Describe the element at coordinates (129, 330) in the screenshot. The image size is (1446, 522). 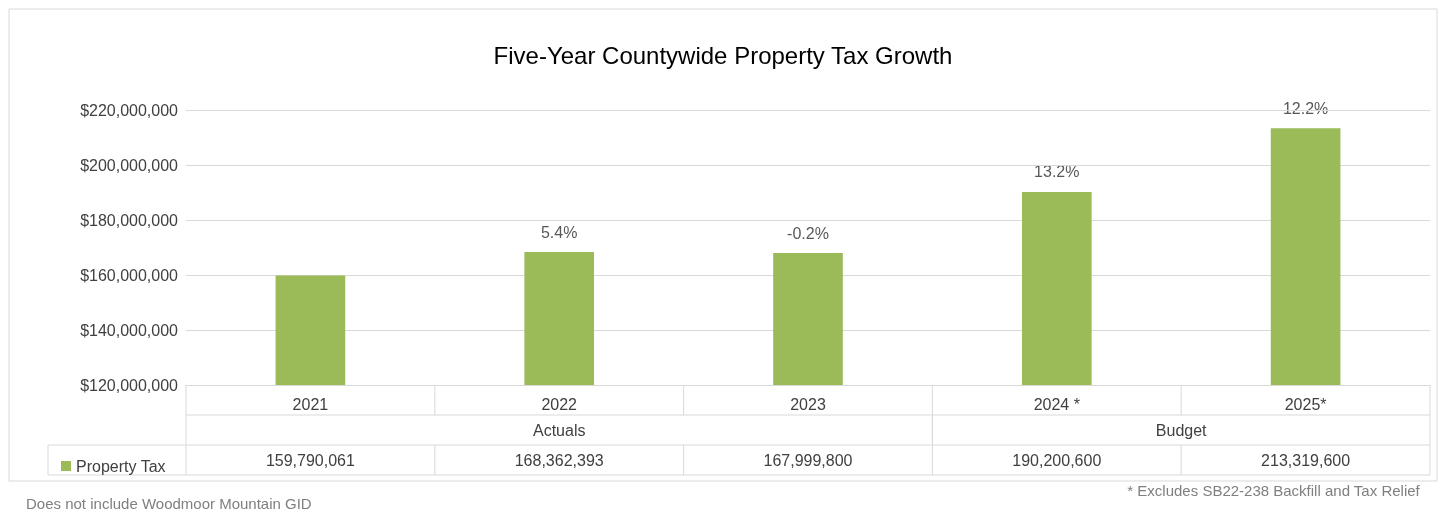
I see `y-tick-label: $140,000,000` at that location.